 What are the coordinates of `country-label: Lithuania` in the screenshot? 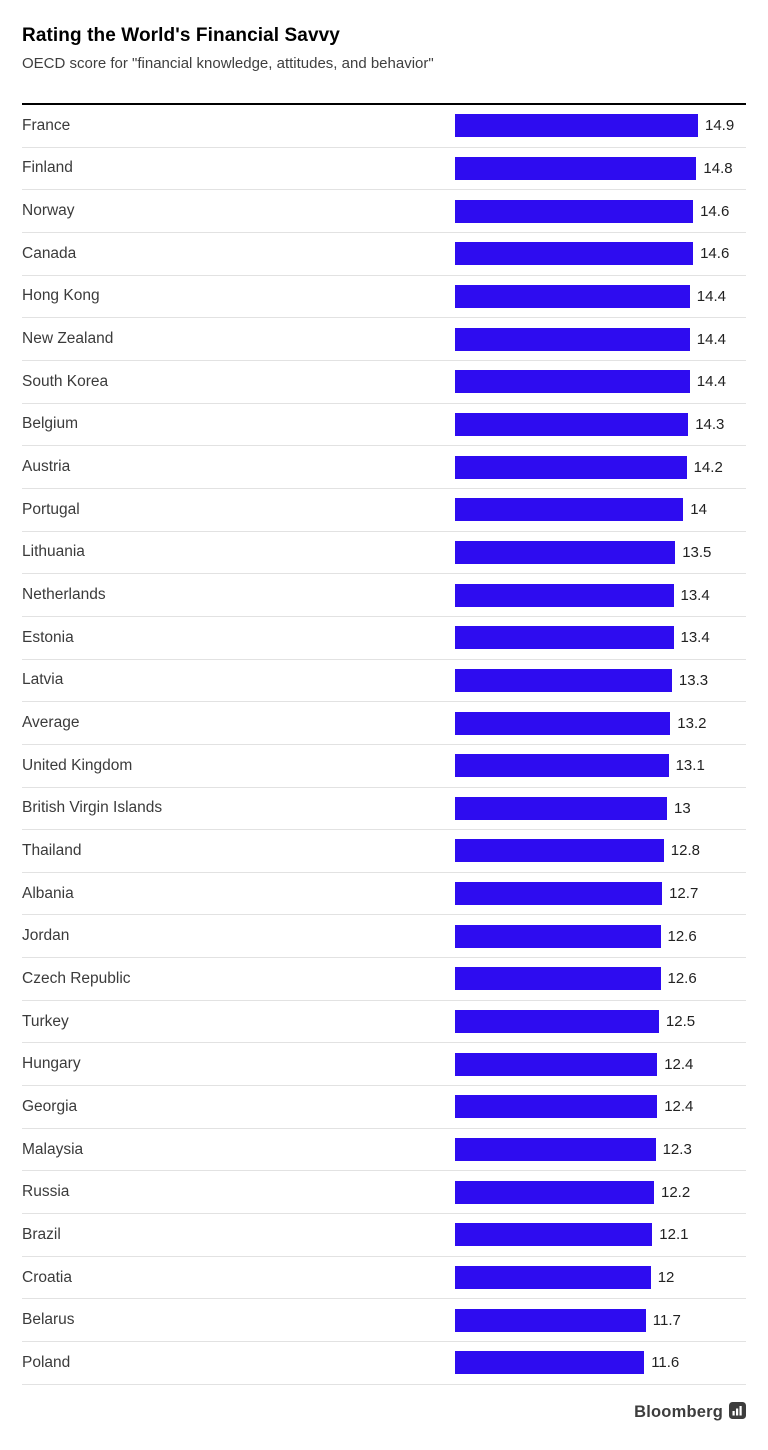 It's located at (53, 552).